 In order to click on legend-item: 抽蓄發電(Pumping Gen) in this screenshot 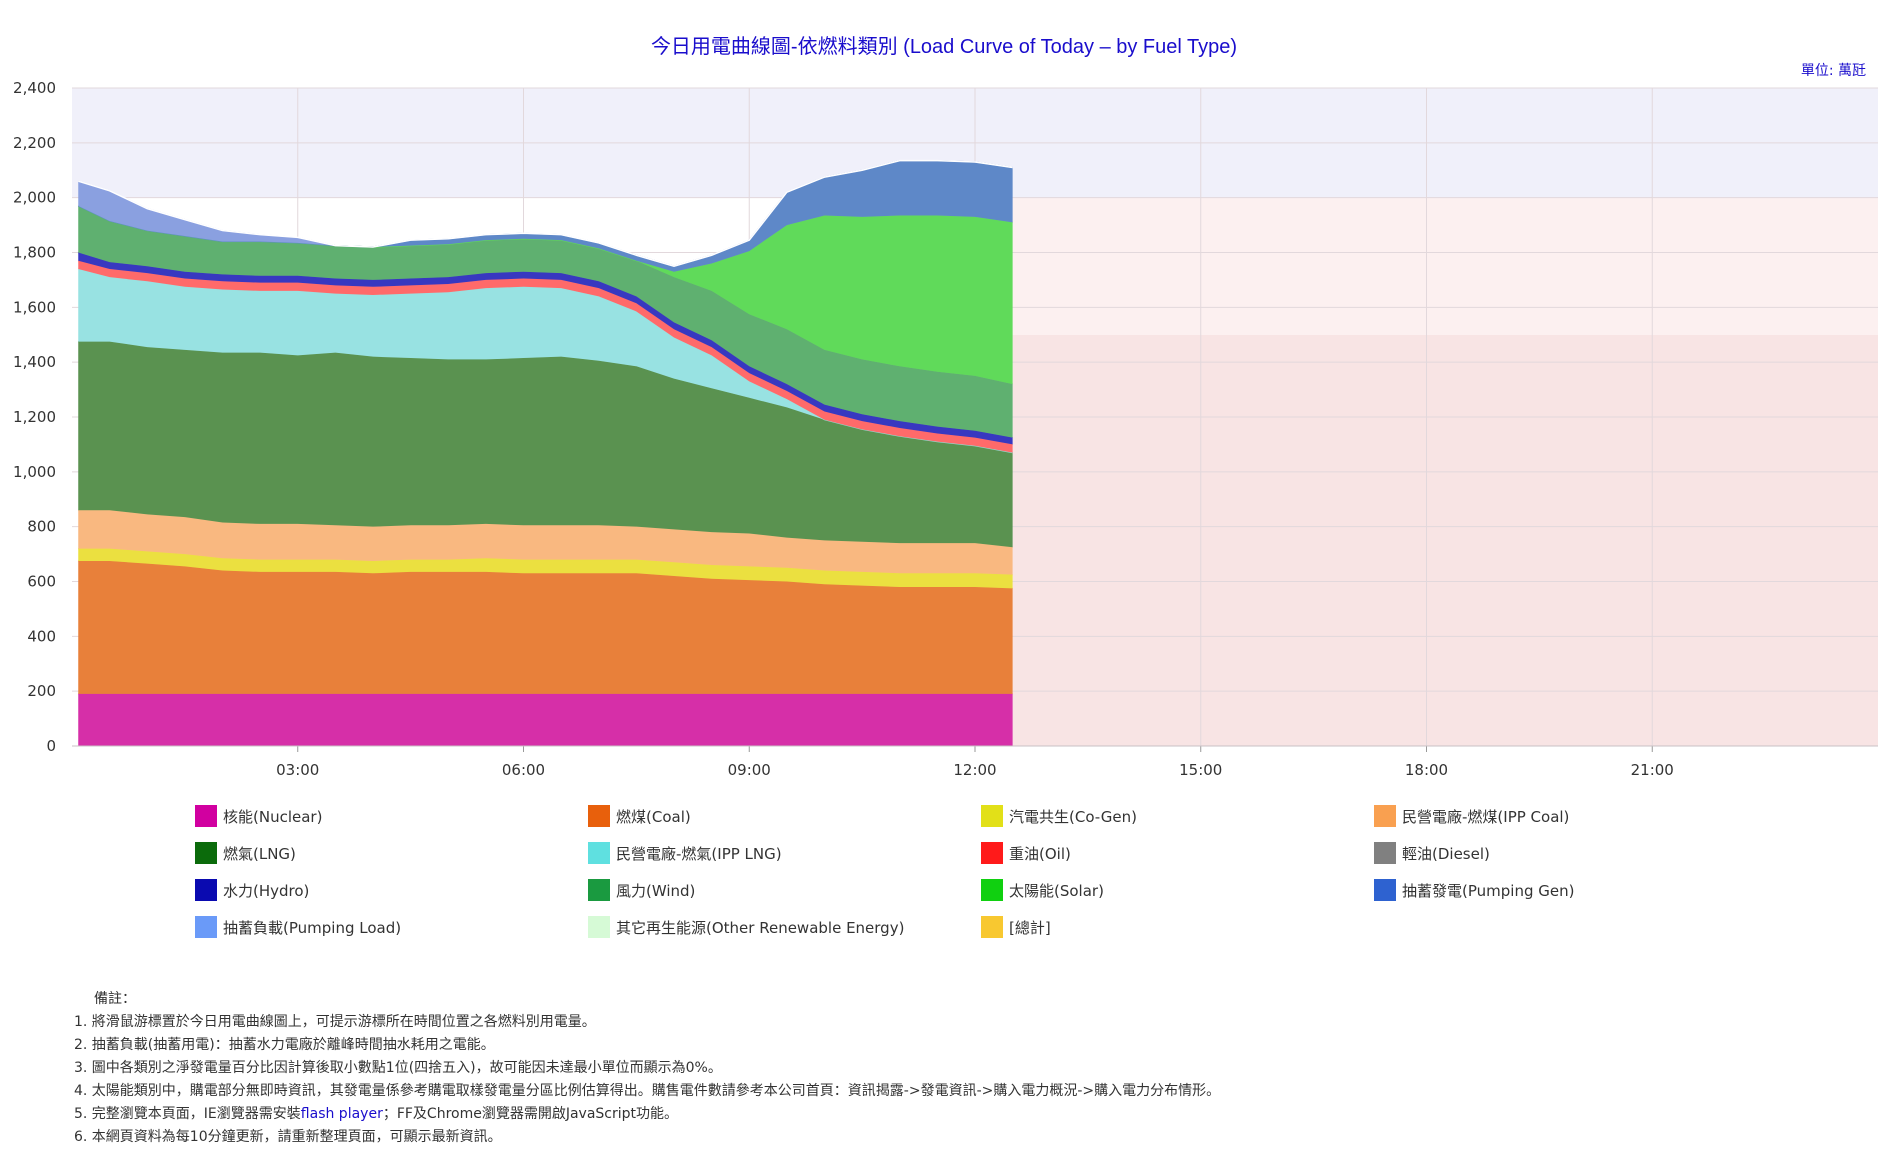, I will do `click(1474, 890)`.